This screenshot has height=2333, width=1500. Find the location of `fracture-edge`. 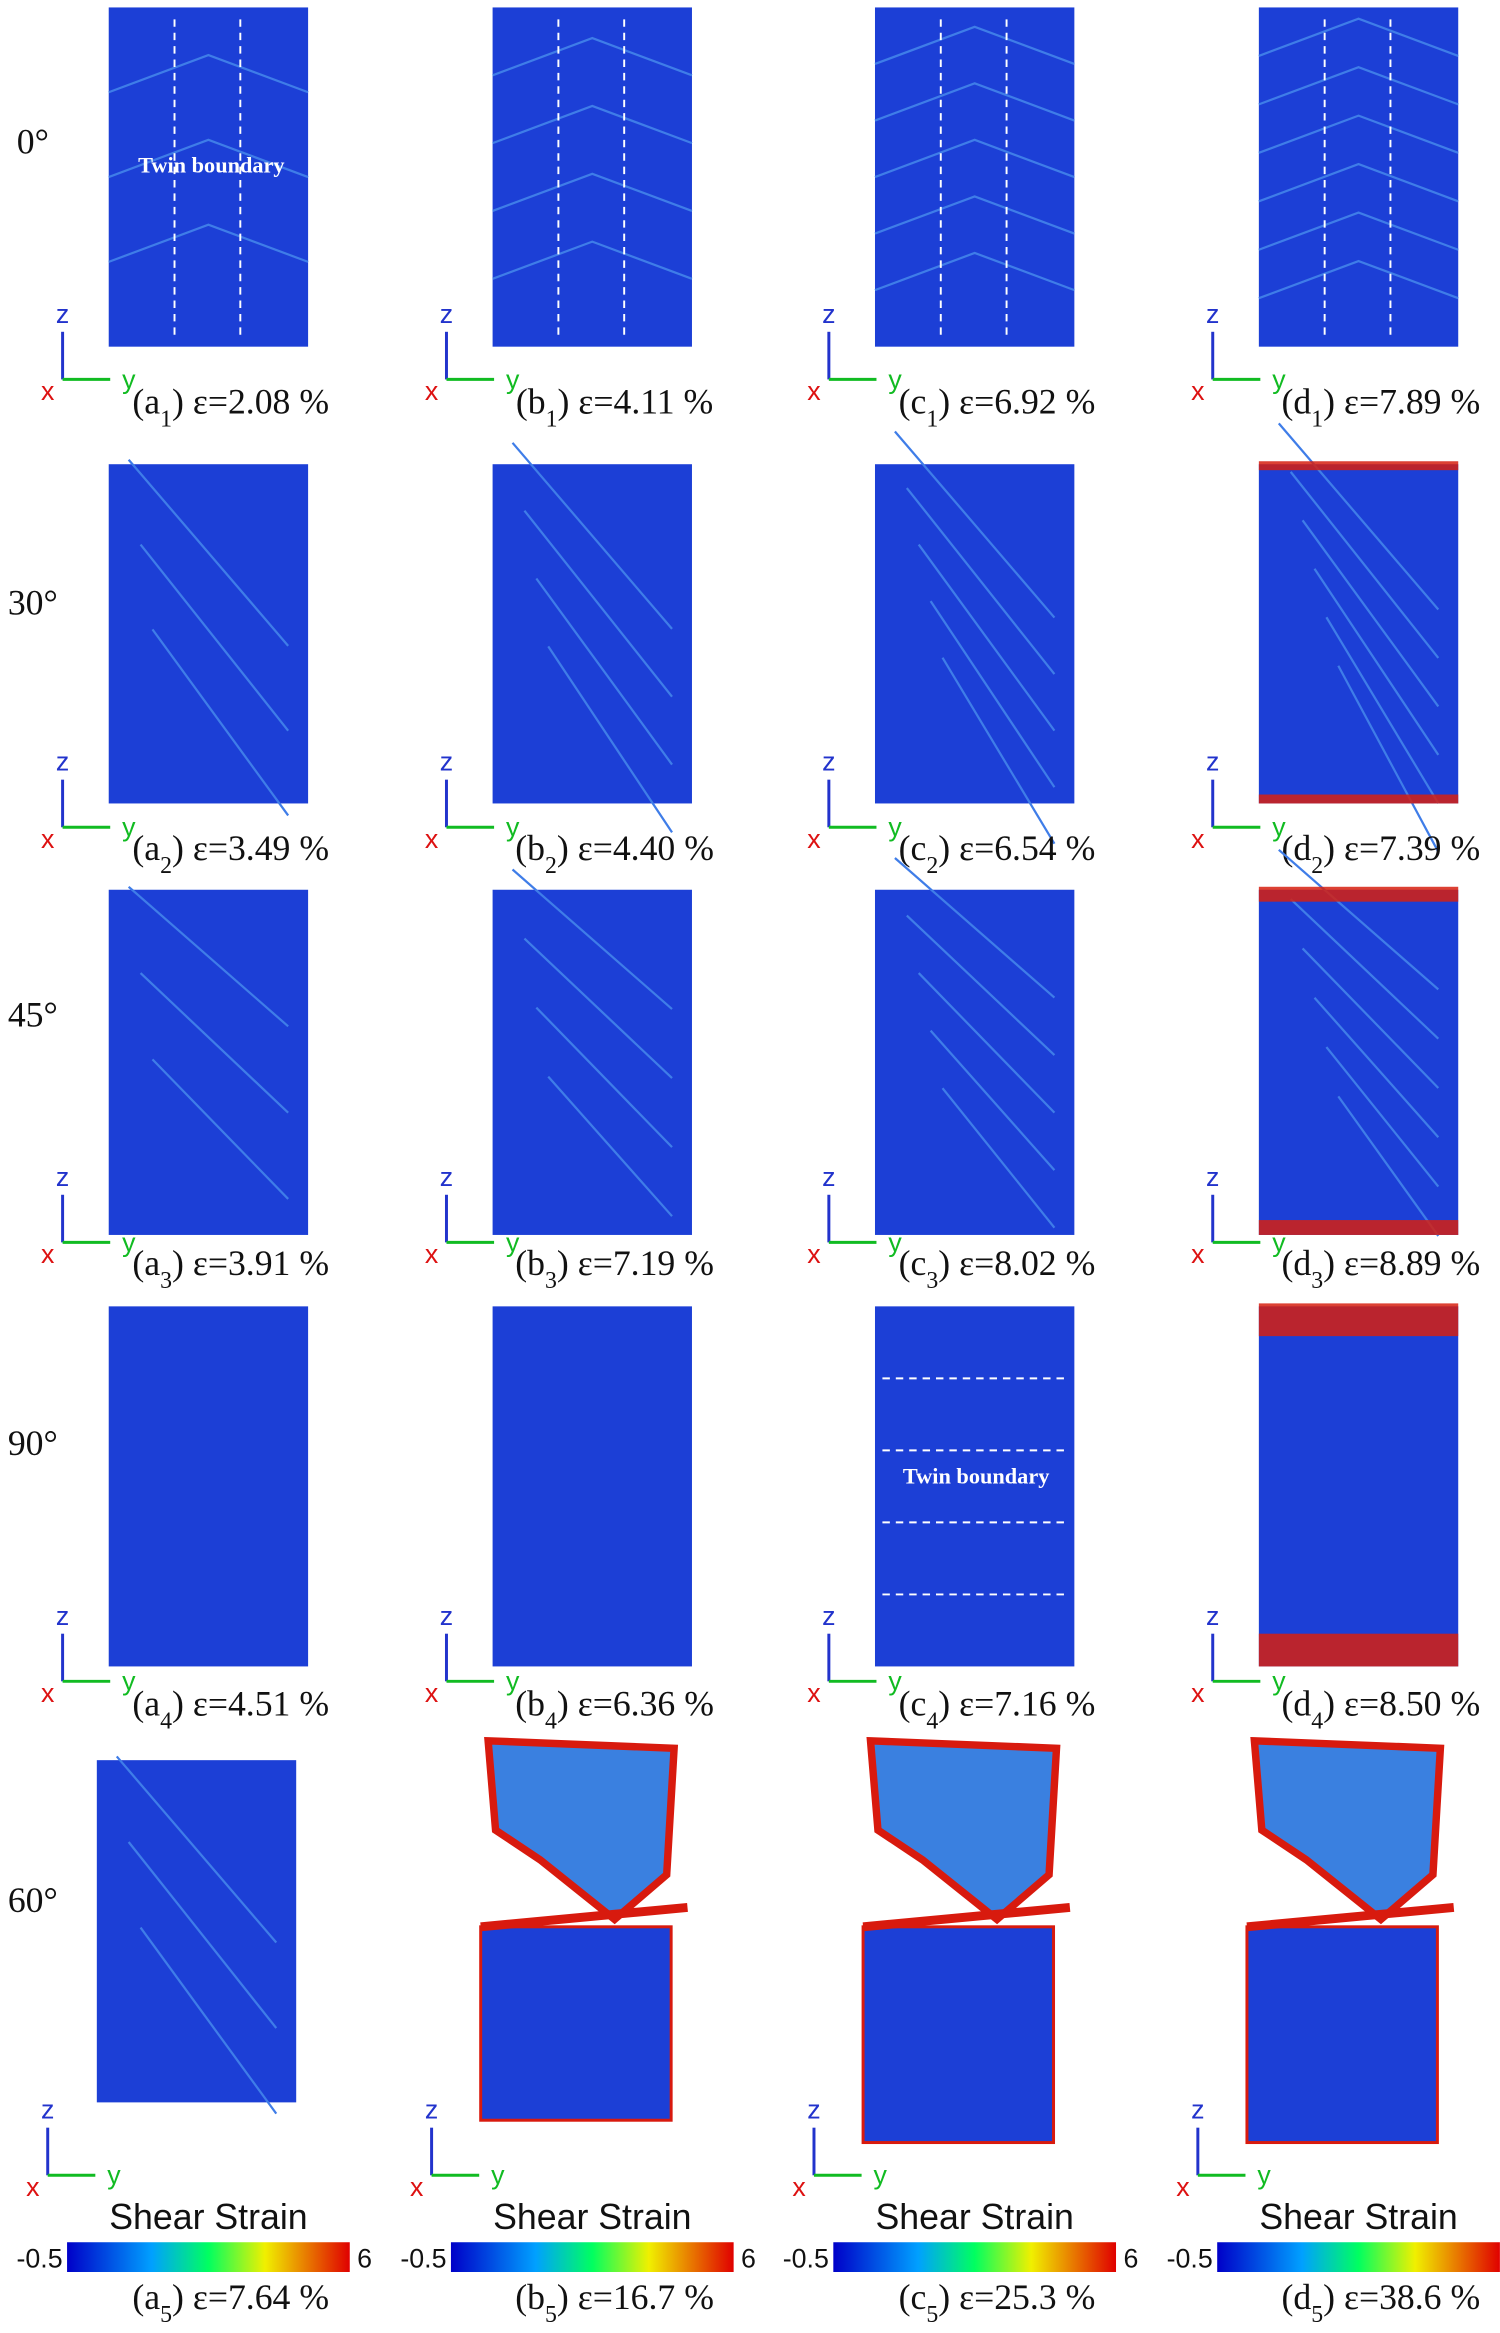

fracture-edge is located at coordinates (966, 1917).